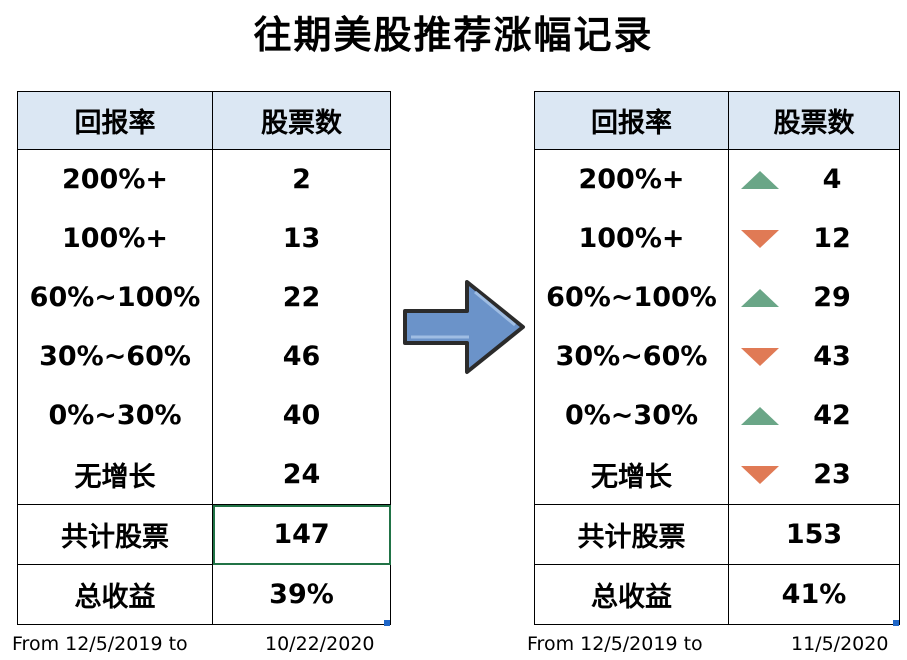  What do you see at coordinates (453, 35) in the screenshot?
I see `page-title: 往期美股推荐涨幅记录` at bounding box center [453, 35].